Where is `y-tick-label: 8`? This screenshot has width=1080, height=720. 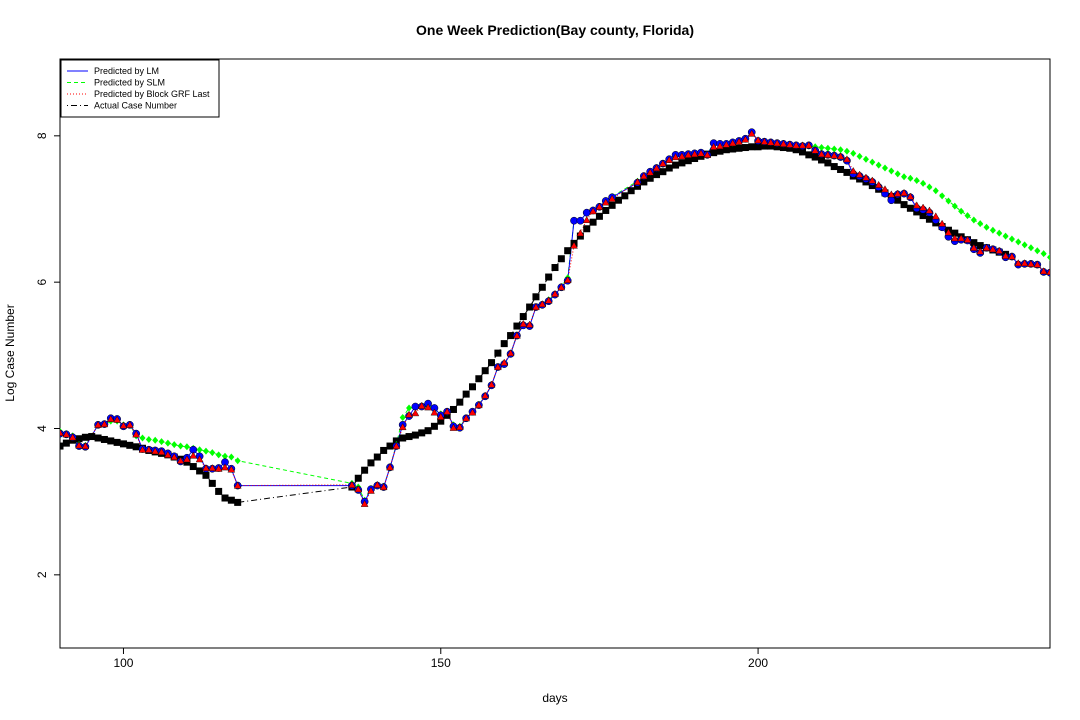 y-tick-label: 8 is located at coordinates (42, 135).